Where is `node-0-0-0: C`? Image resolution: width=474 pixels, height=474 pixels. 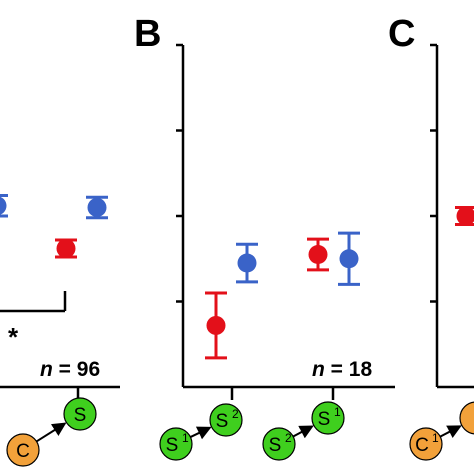
node-0-0-0: C is located at coordinates (23, 450).